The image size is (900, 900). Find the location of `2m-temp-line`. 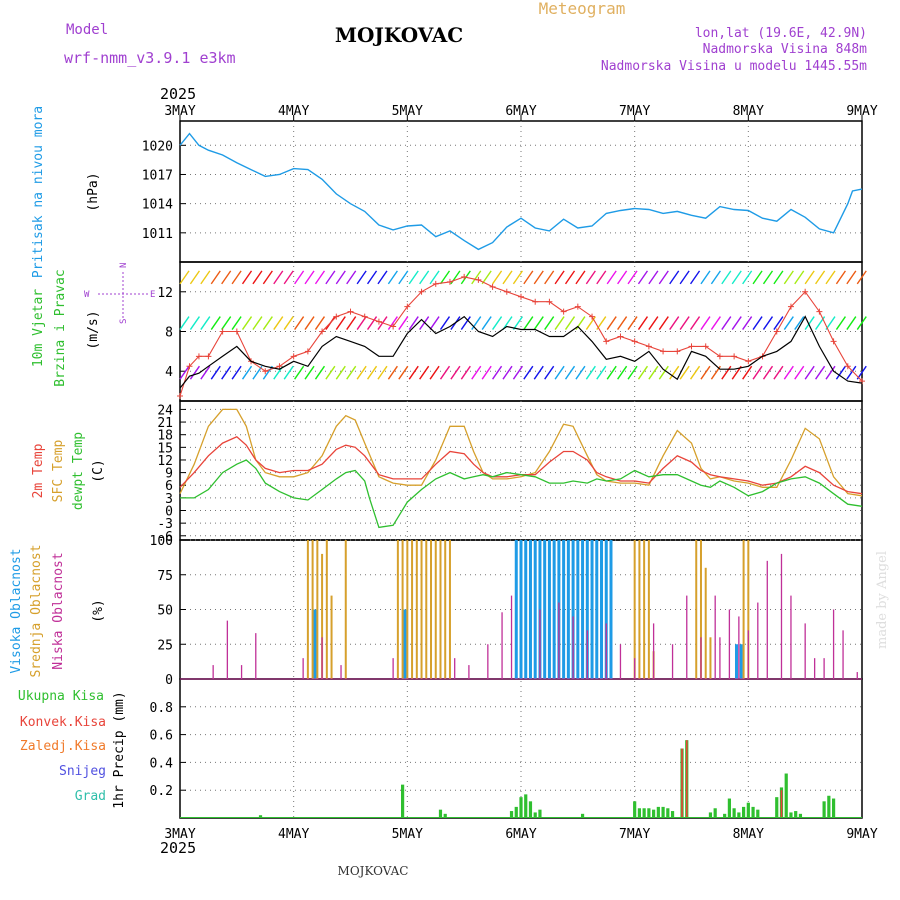

2m-temp-line is located at coordinates (521, 465).